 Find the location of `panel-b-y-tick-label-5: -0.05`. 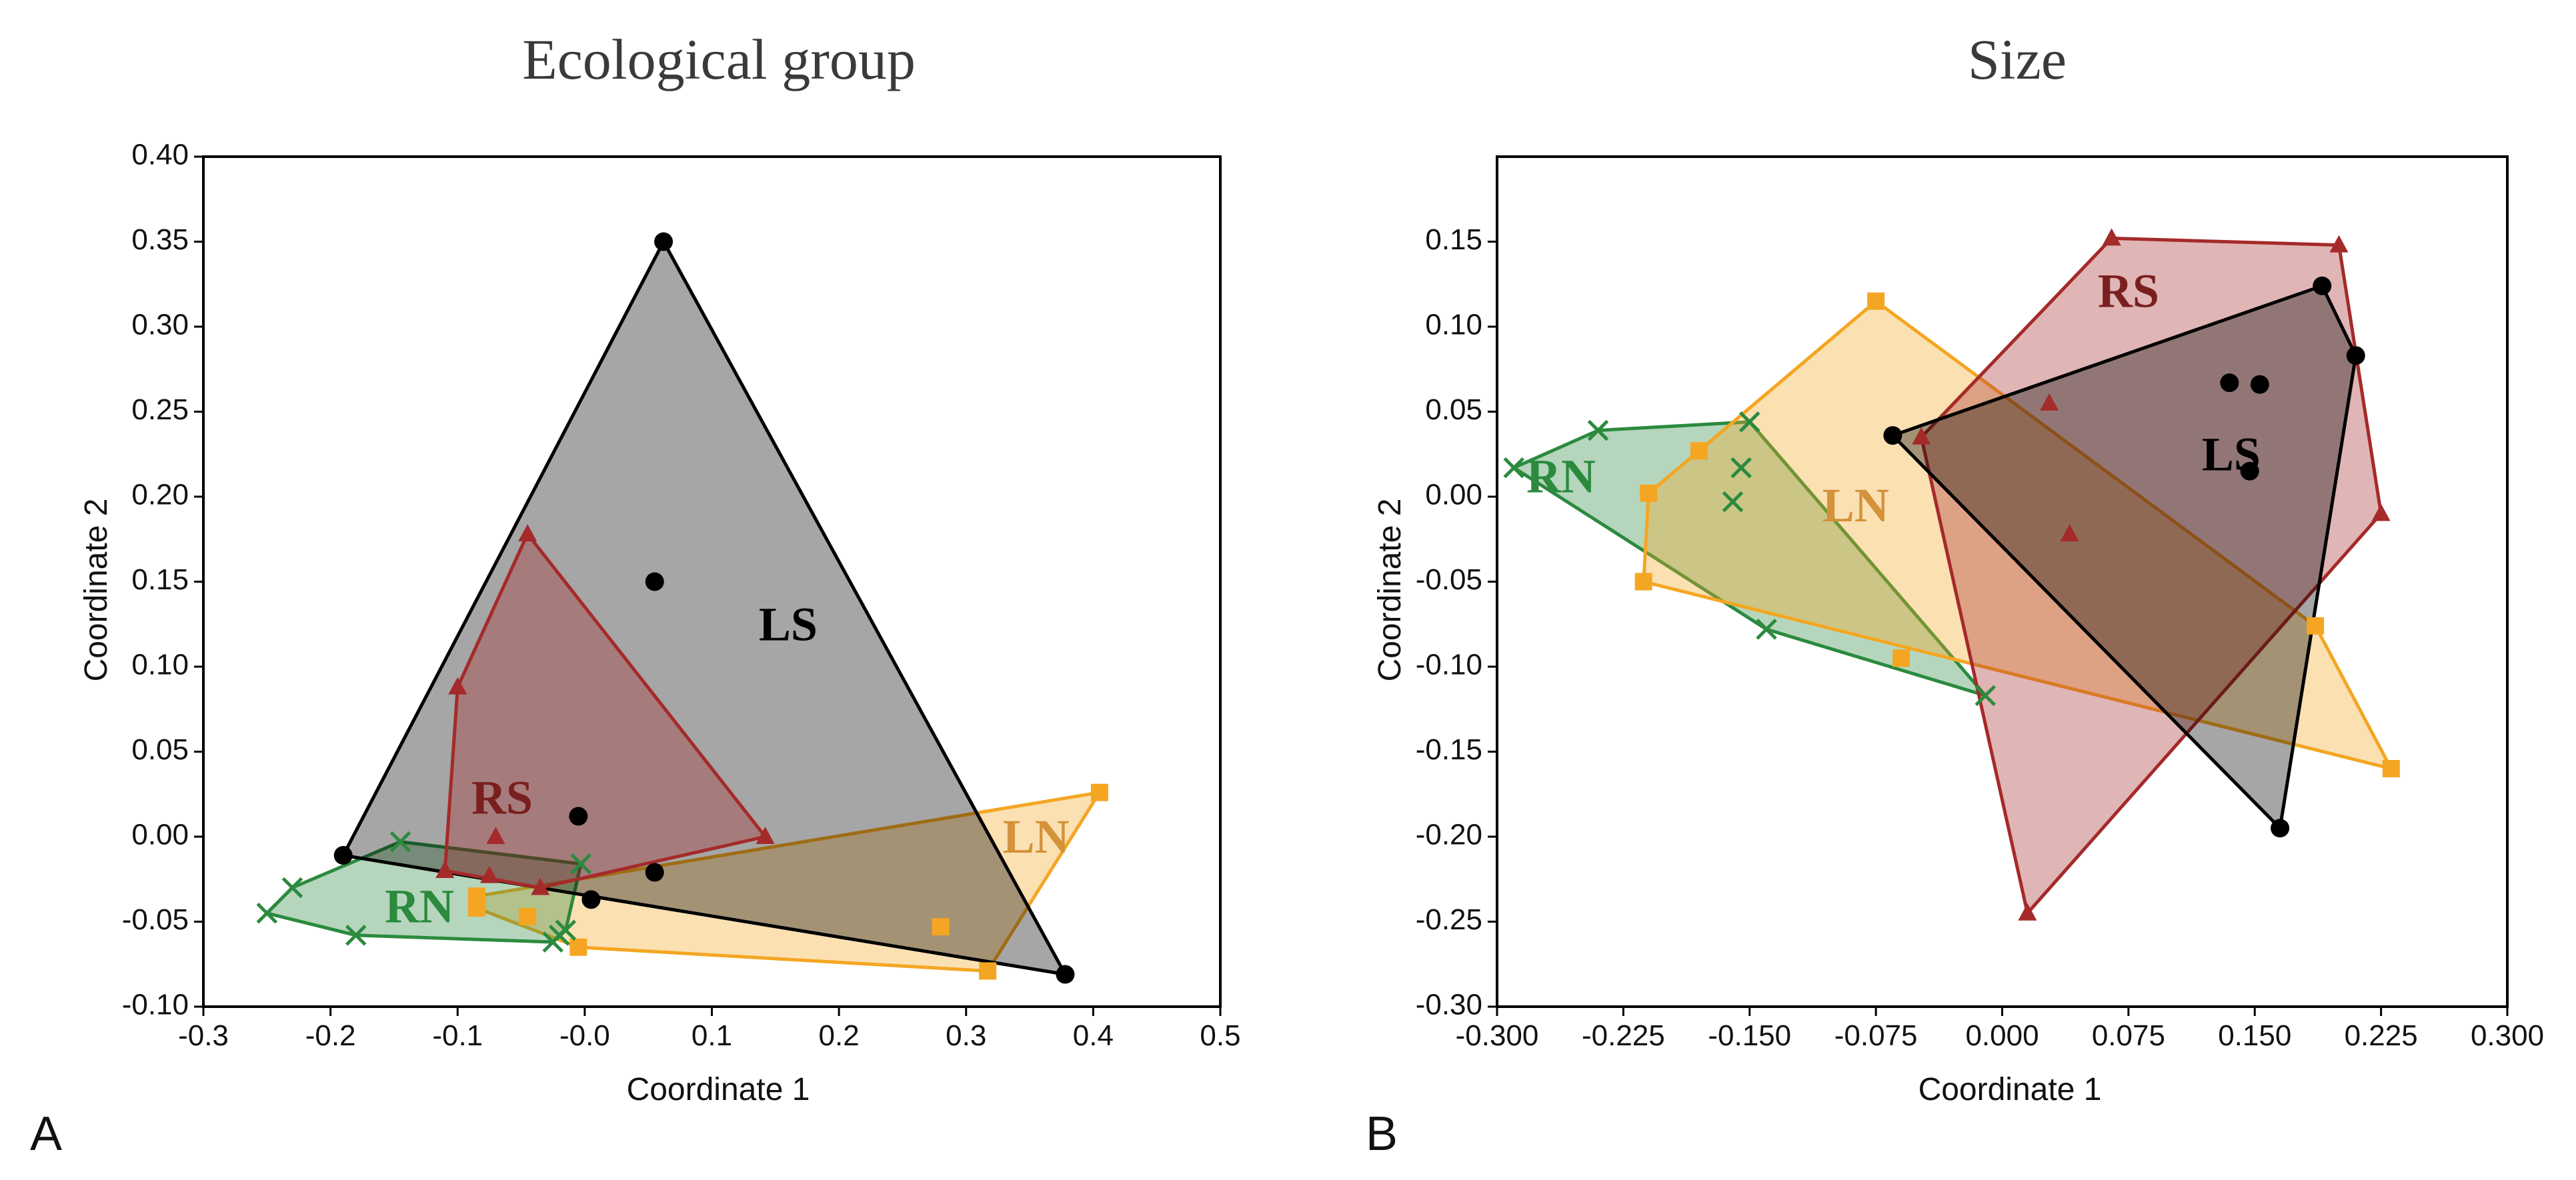

panel-b-y-tick-label-5: -0.05 is located at coordinates (1449, 579).